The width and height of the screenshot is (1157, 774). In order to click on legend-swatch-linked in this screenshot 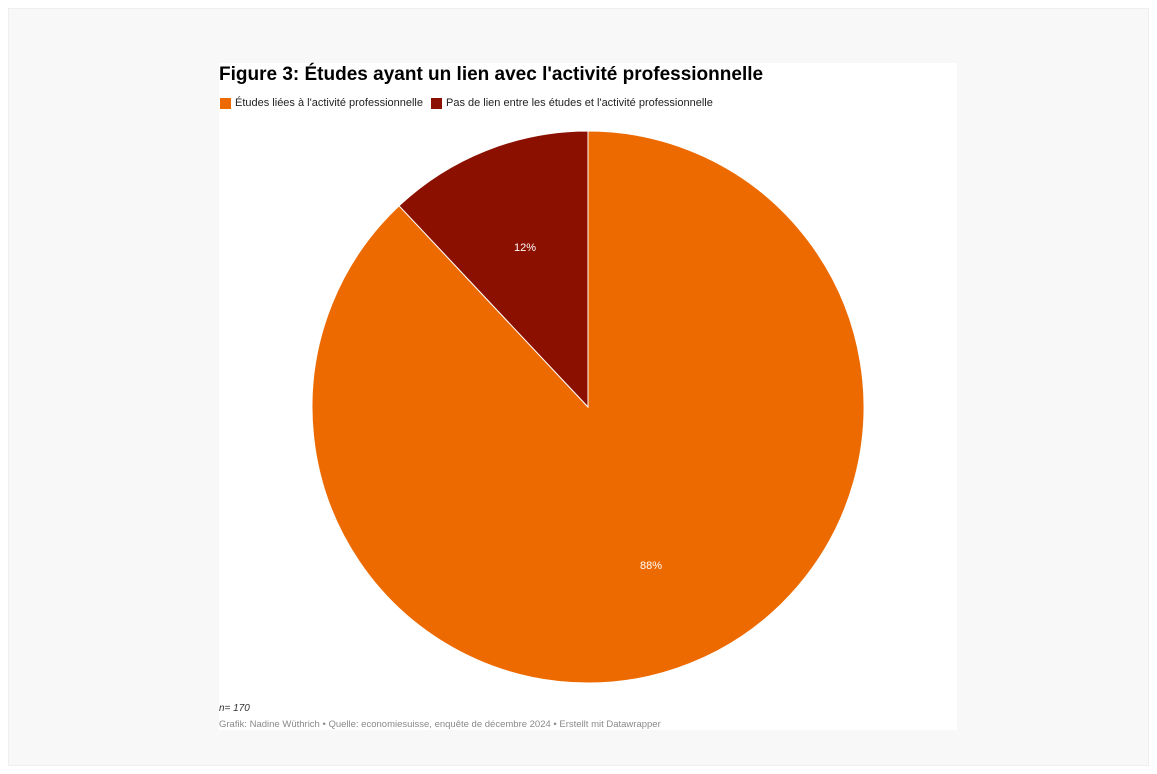, I will do `click(225, 103)`.